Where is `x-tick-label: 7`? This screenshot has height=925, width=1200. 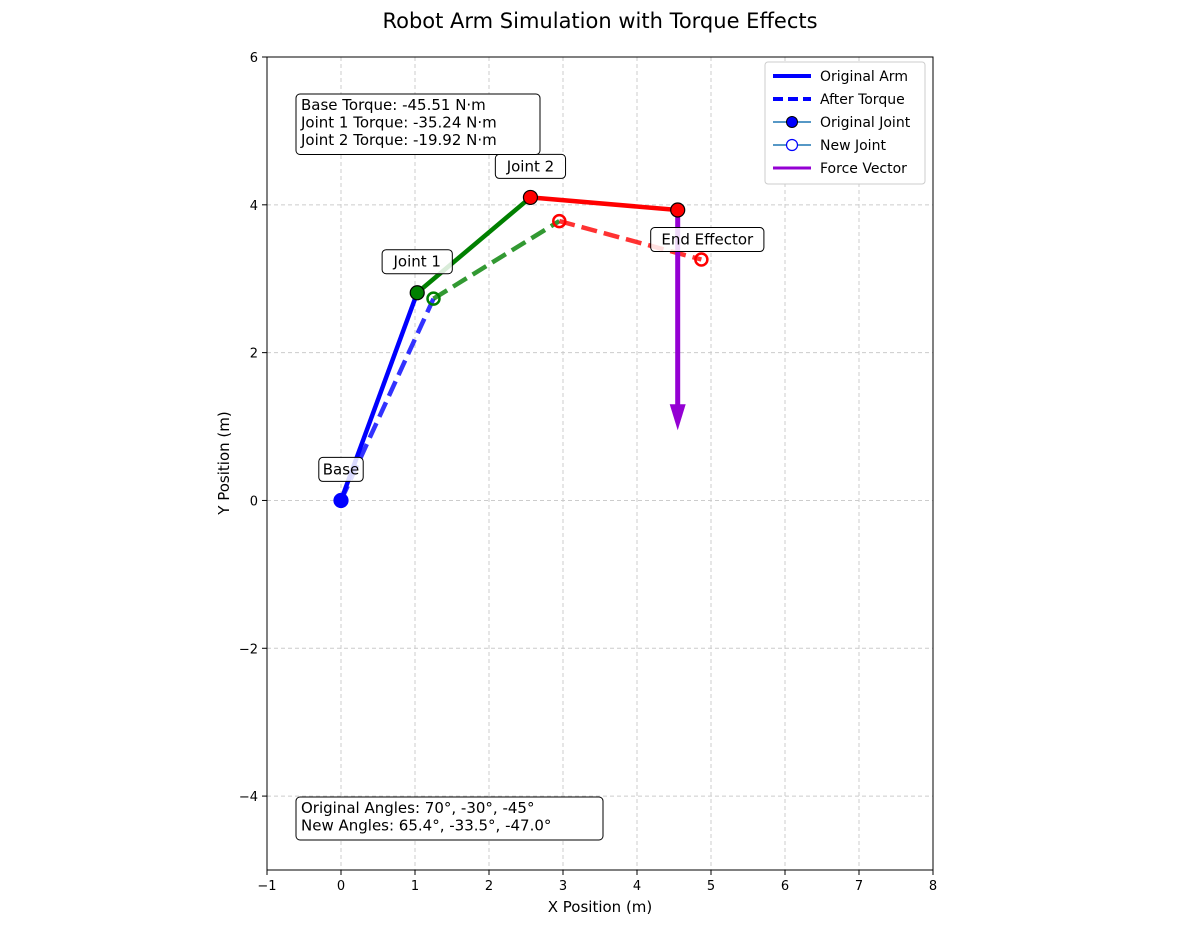
x-tick-label: 7 is located at coordinates (859, 886).